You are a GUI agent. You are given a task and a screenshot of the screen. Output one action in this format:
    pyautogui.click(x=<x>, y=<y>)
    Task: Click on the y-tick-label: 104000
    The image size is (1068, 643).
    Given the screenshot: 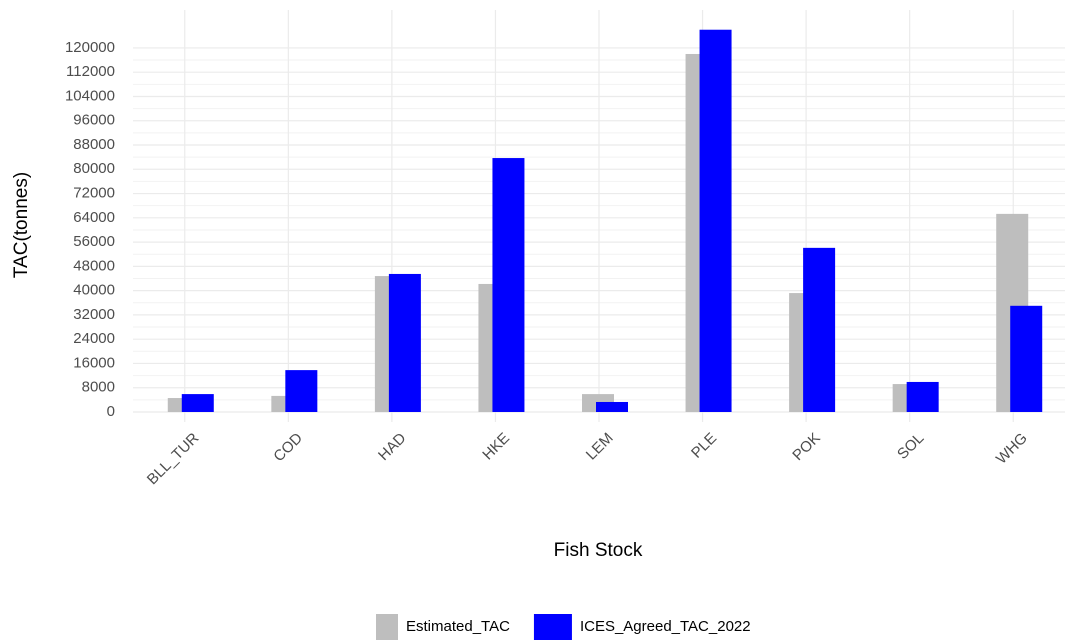 What is the action you would take?
    pyautogui.click(x=90, y=95)
    